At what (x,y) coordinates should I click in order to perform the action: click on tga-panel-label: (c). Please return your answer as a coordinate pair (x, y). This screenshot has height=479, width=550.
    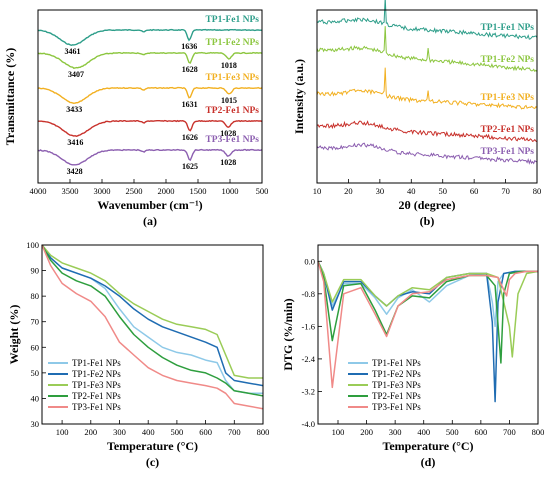
    Looking at the image, I should click on (152, 462).